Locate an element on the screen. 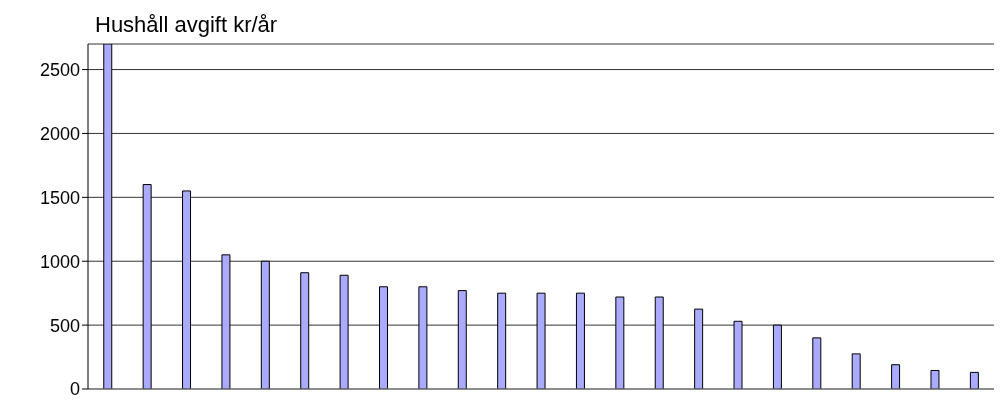 The height and width of the screenshot is (403, 1002). y-tick-label: 1000 is located at coordinates (59, 261).